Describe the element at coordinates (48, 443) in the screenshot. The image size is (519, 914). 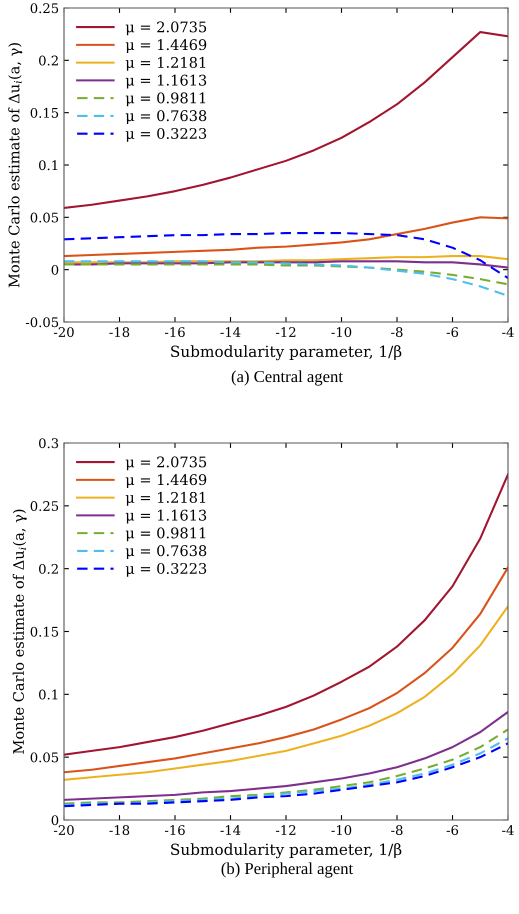
I see `y-tick-label: 0.3` at that location.